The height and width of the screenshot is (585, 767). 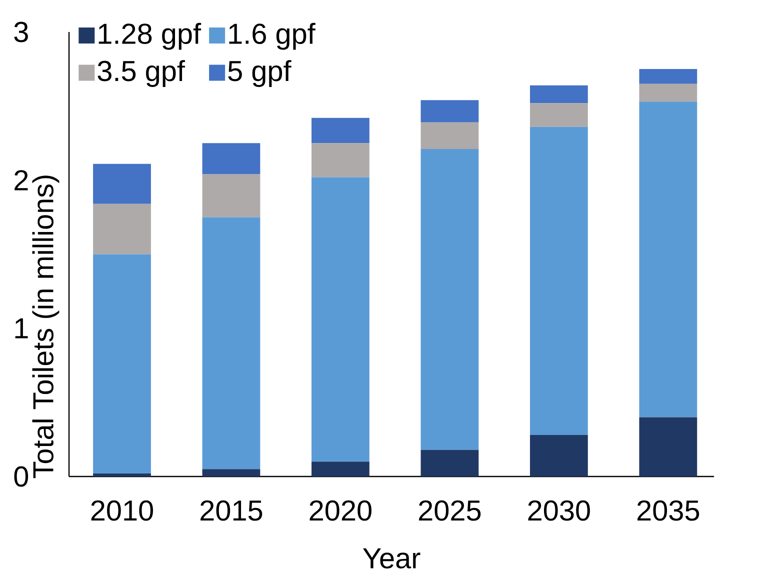 I want to click on y-axis-title: Total Toilets (in millions), so click(x=46, y=327).